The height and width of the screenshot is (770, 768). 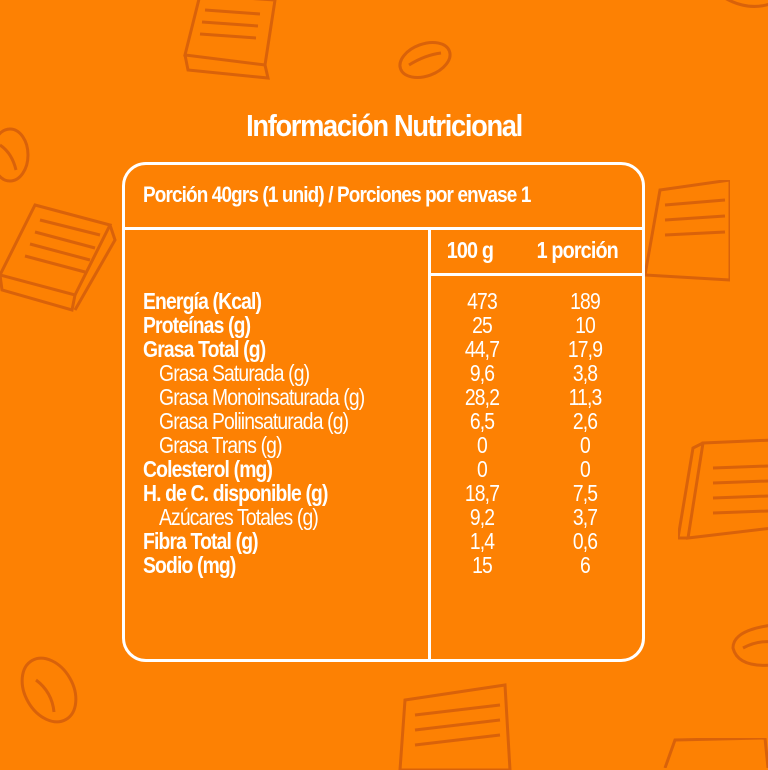 I want to click on table-row: Grasa Trans (g) 0 0, so click(x=383, y=445).